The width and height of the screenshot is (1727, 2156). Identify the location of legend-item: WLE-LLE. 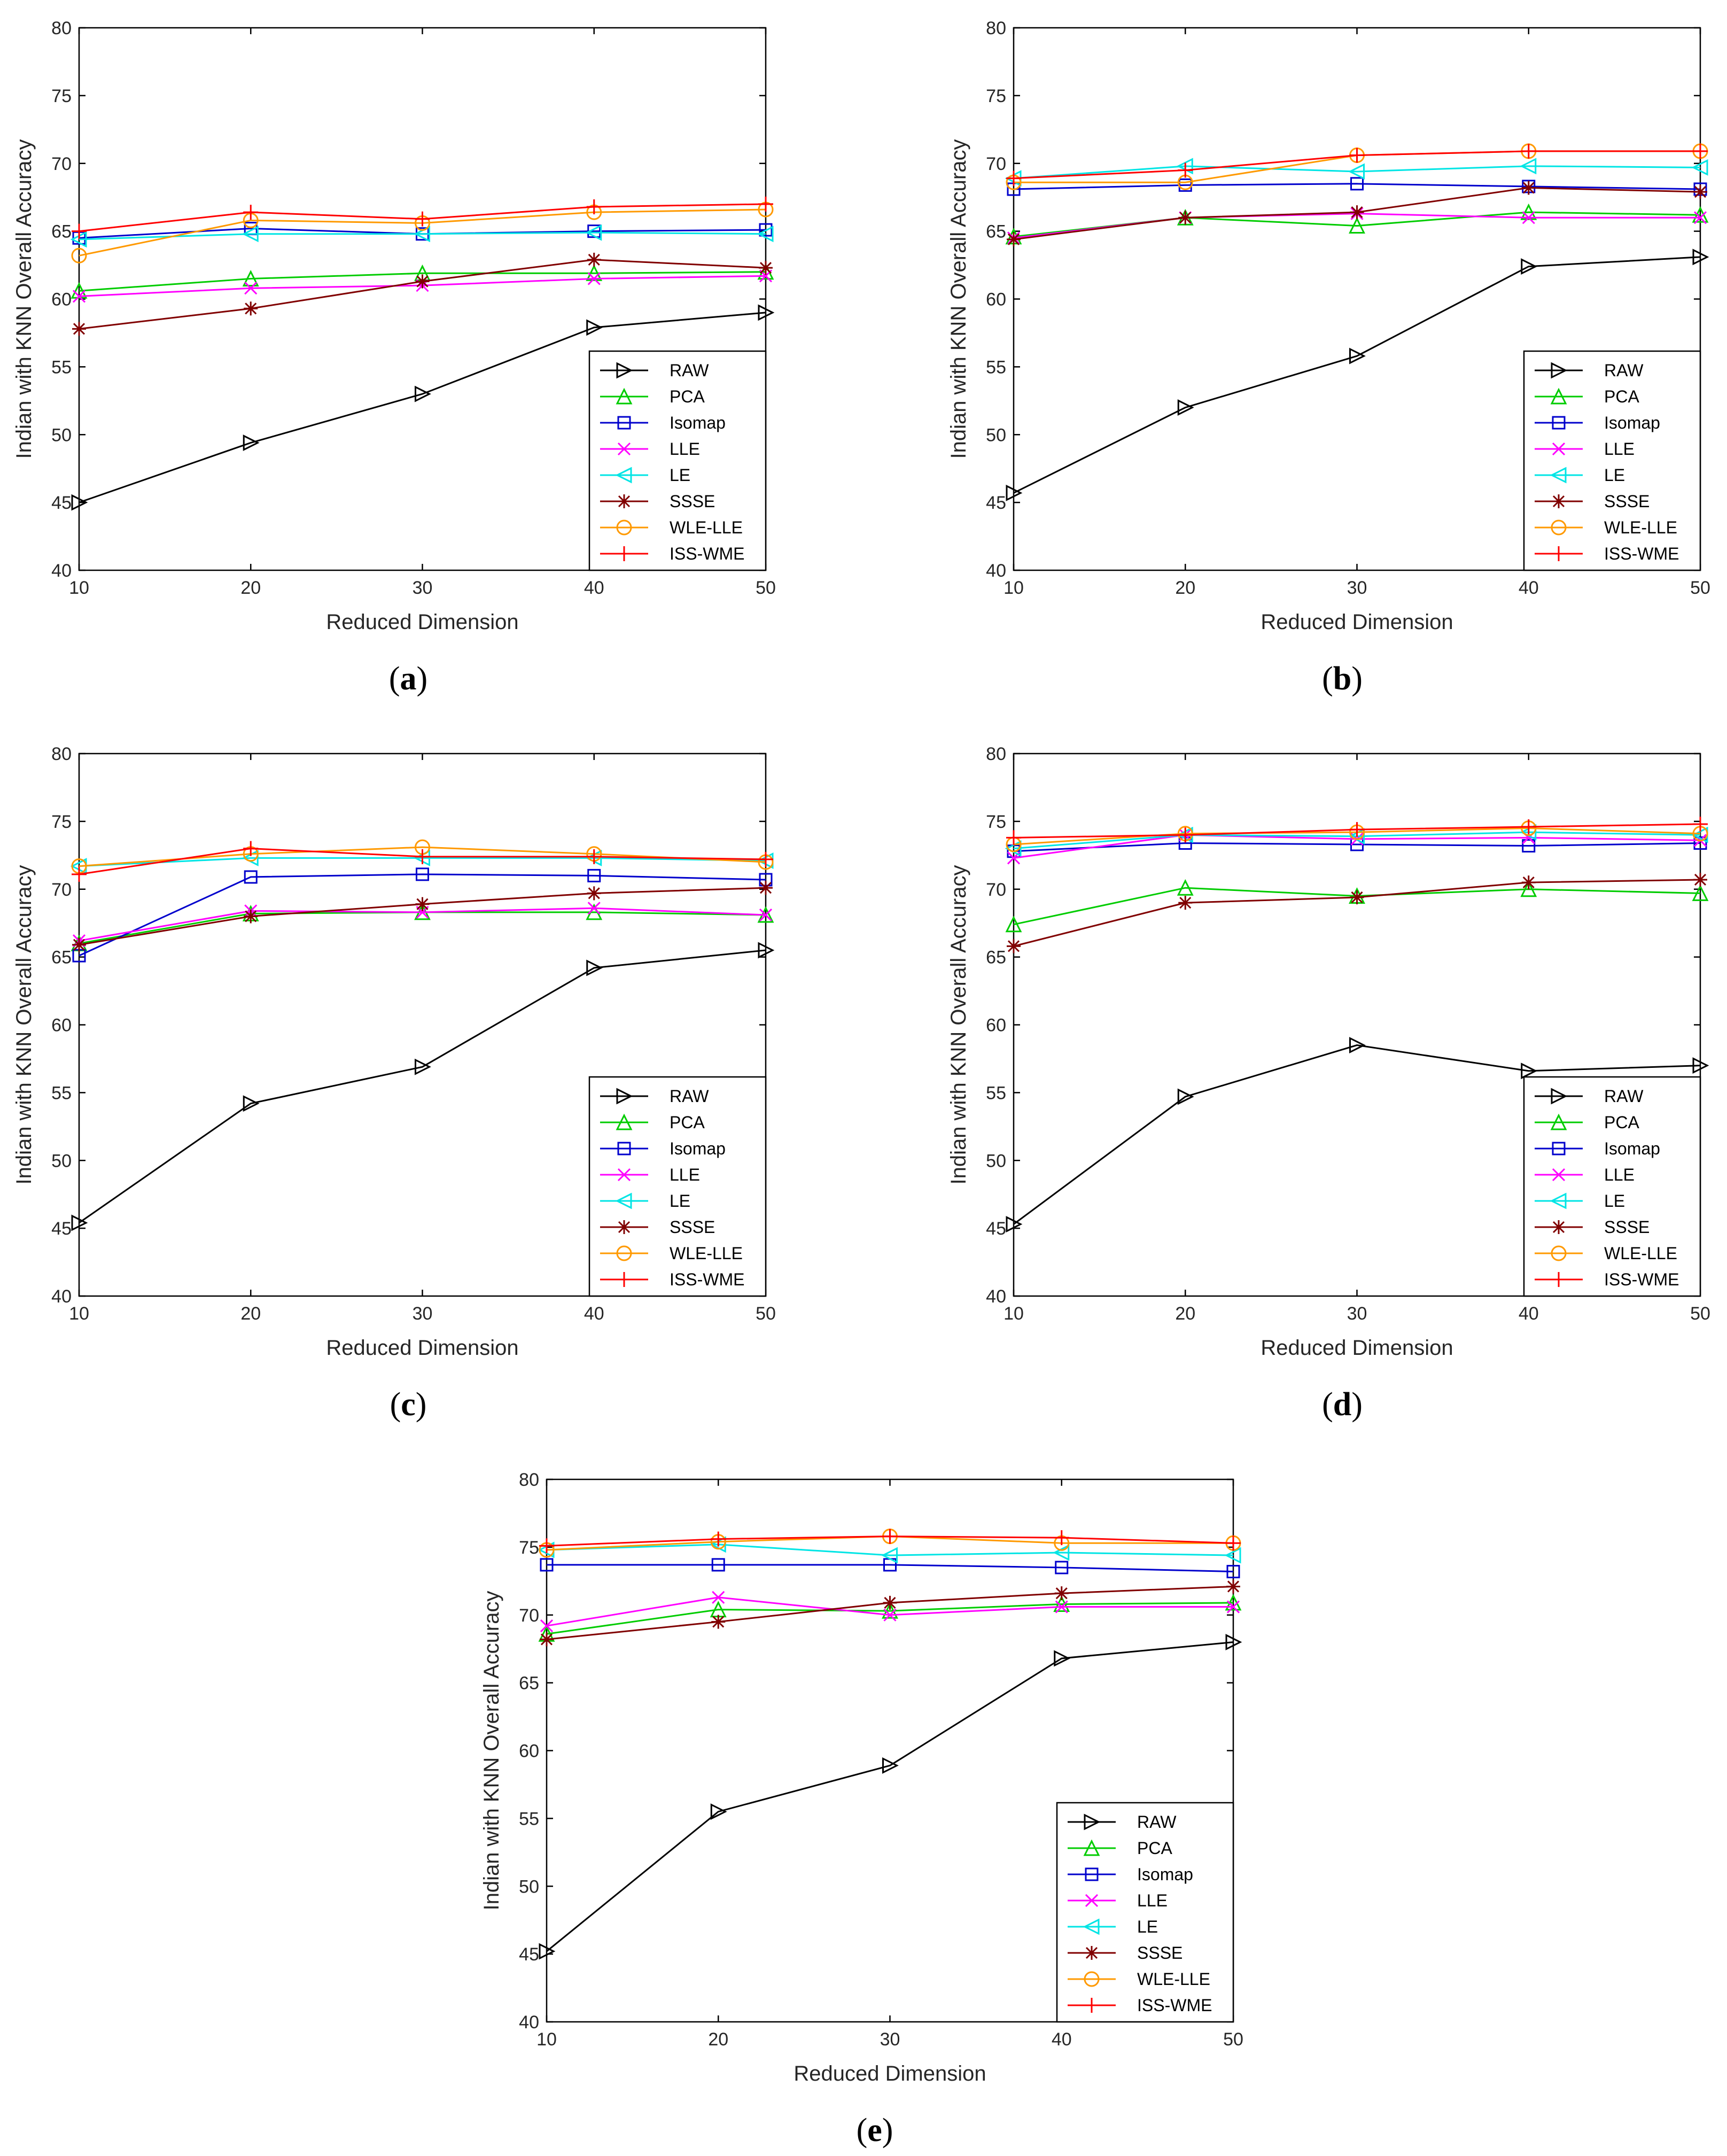
(671, 527).